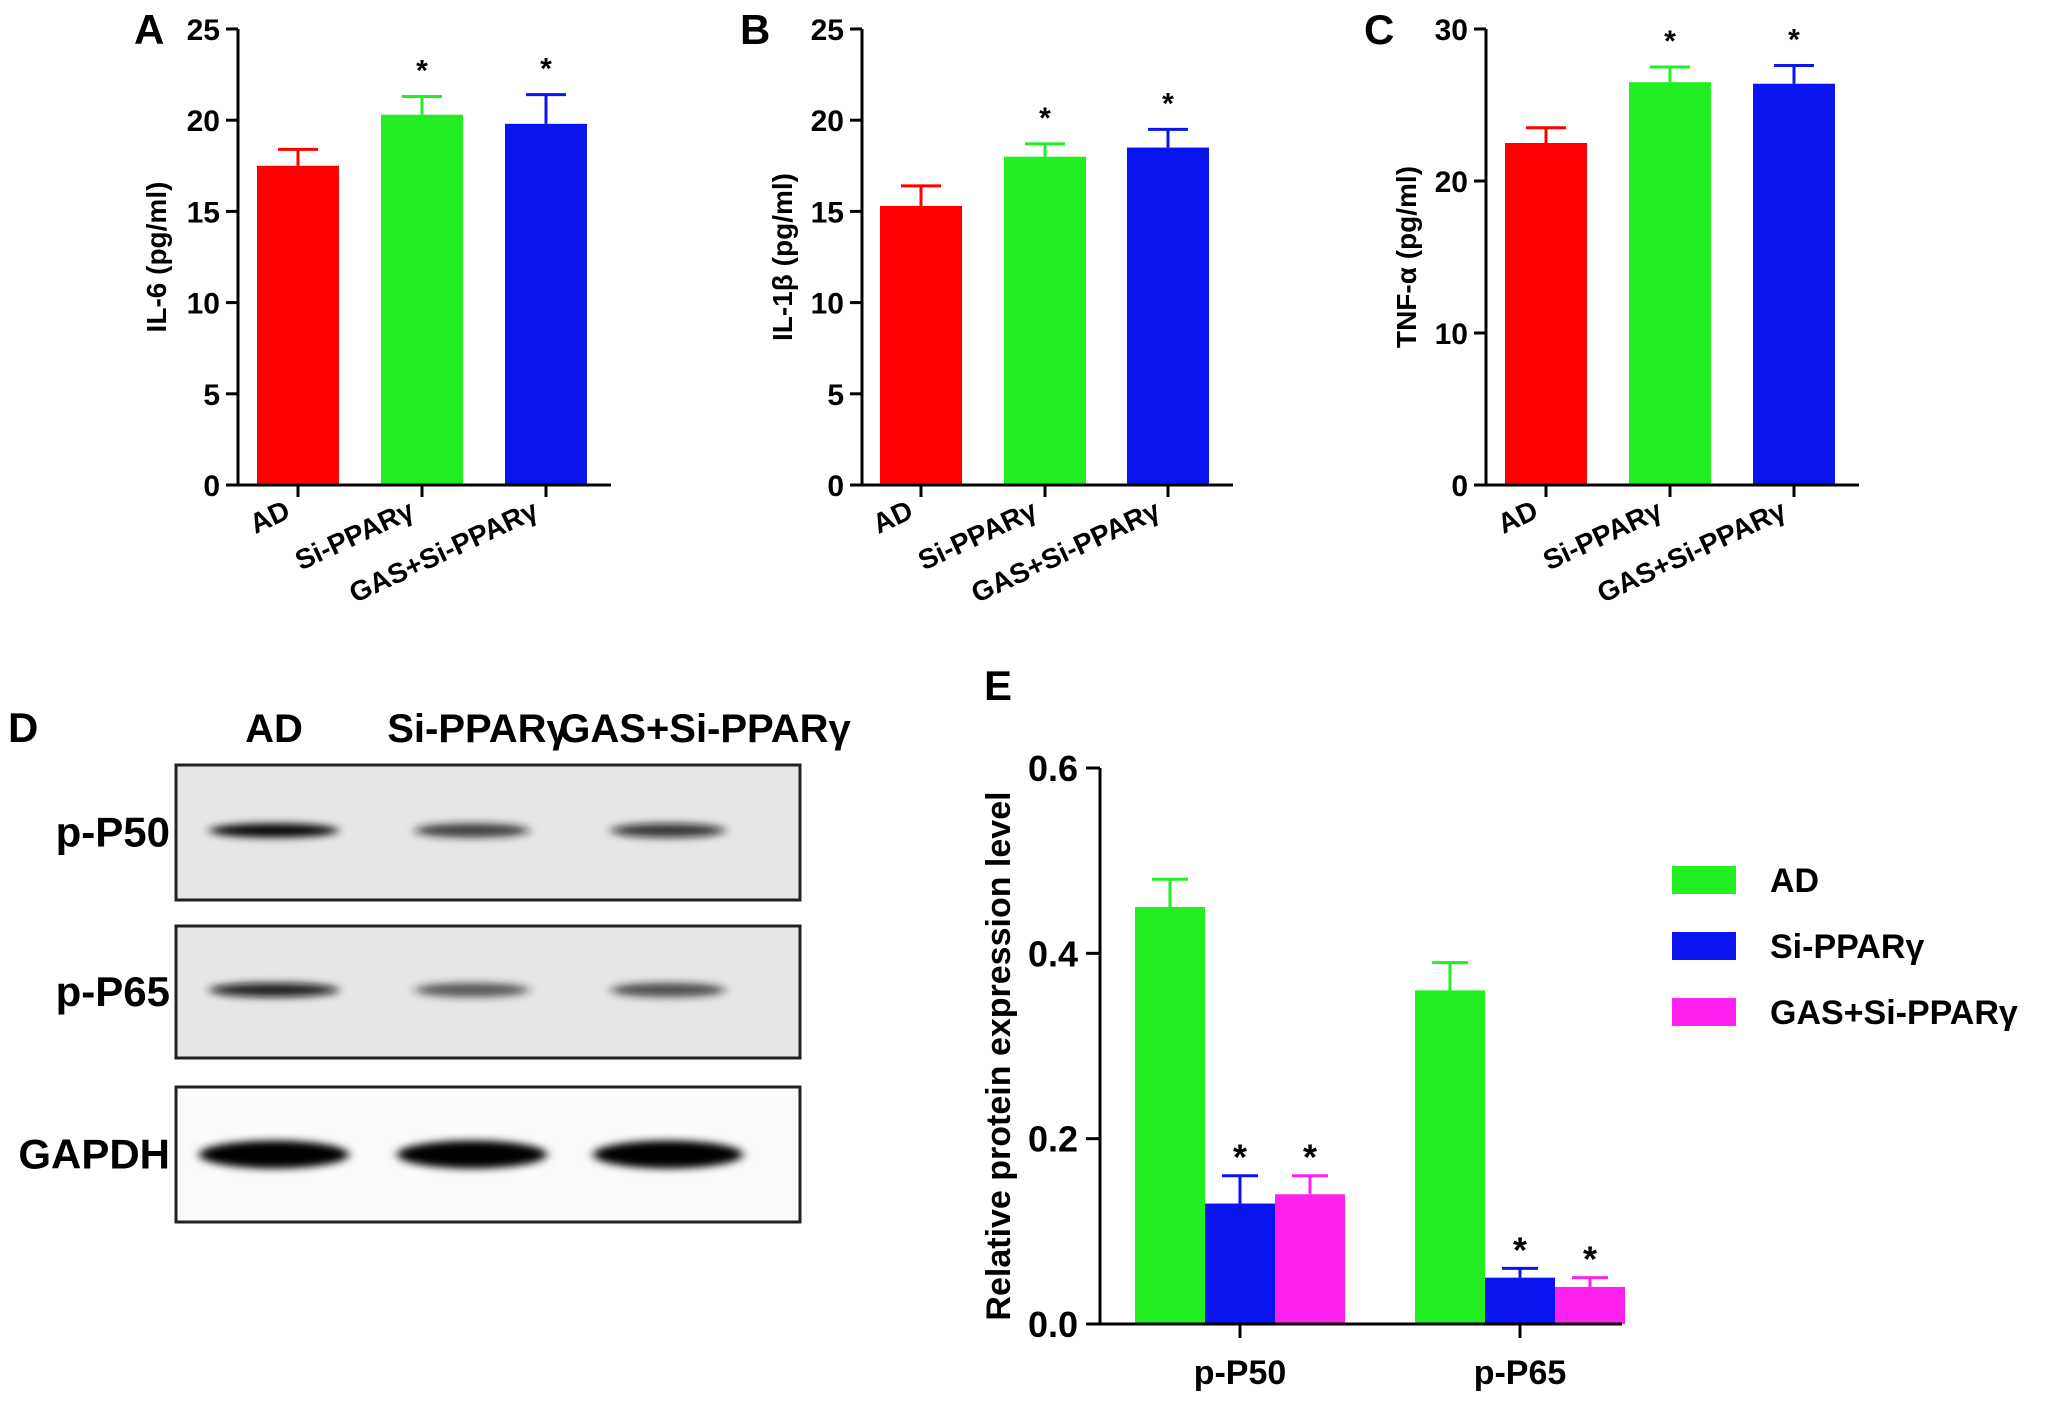  What do you see at coordinates (782, 257) in the screenshot?
I see `y-axis-label: IL-1β (pg/ml)` at bounding box center [782, 257].